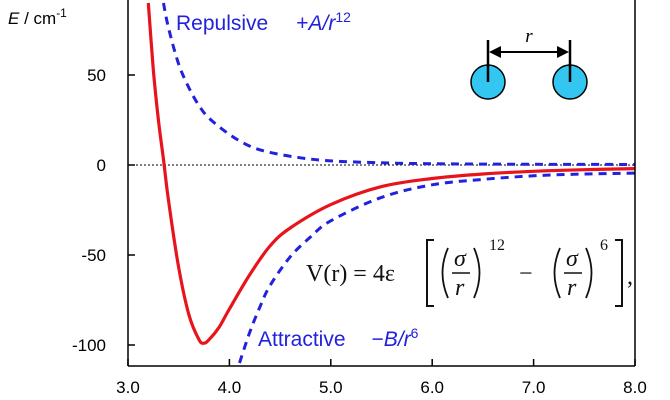 Image resolution: width=670 pixels, height=400 pixels. What do you see at coordinates (391, 339) in the screenshot?
I see `attractive-coef: B` at bounding box center [391, 339].